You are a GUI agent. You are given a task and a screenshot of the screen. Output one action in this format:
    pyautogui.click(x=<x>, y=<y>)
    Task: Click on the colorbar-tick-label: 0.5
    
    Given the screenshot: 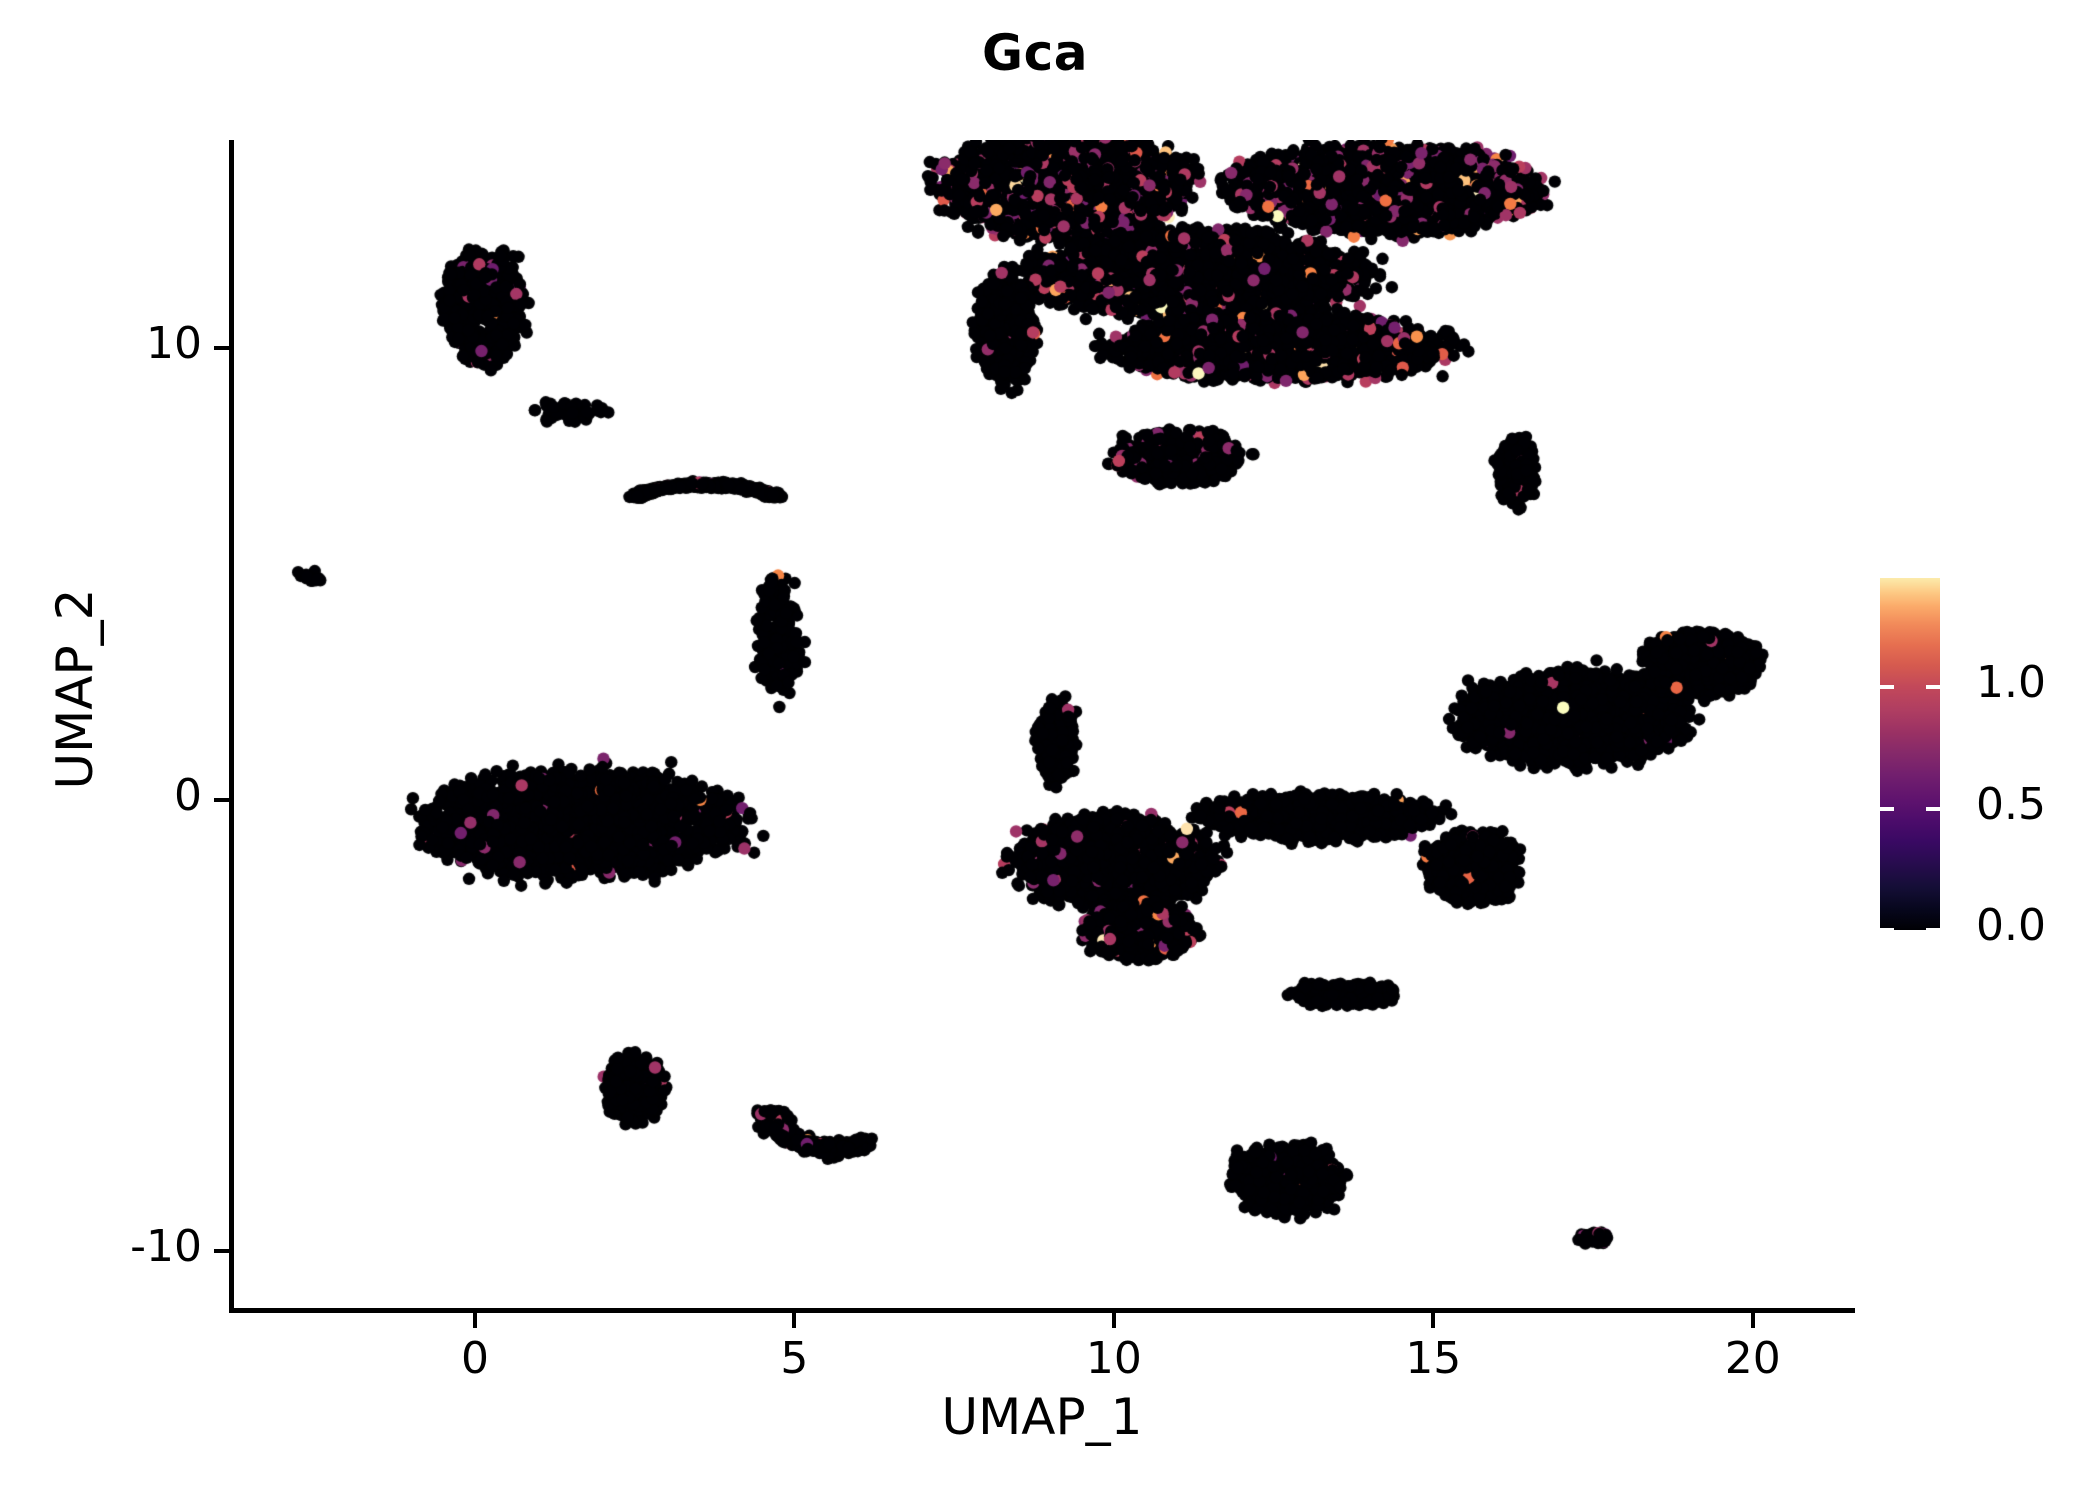 What is the action you would take?
    pyautogui.click(x=2011, y=804)
    